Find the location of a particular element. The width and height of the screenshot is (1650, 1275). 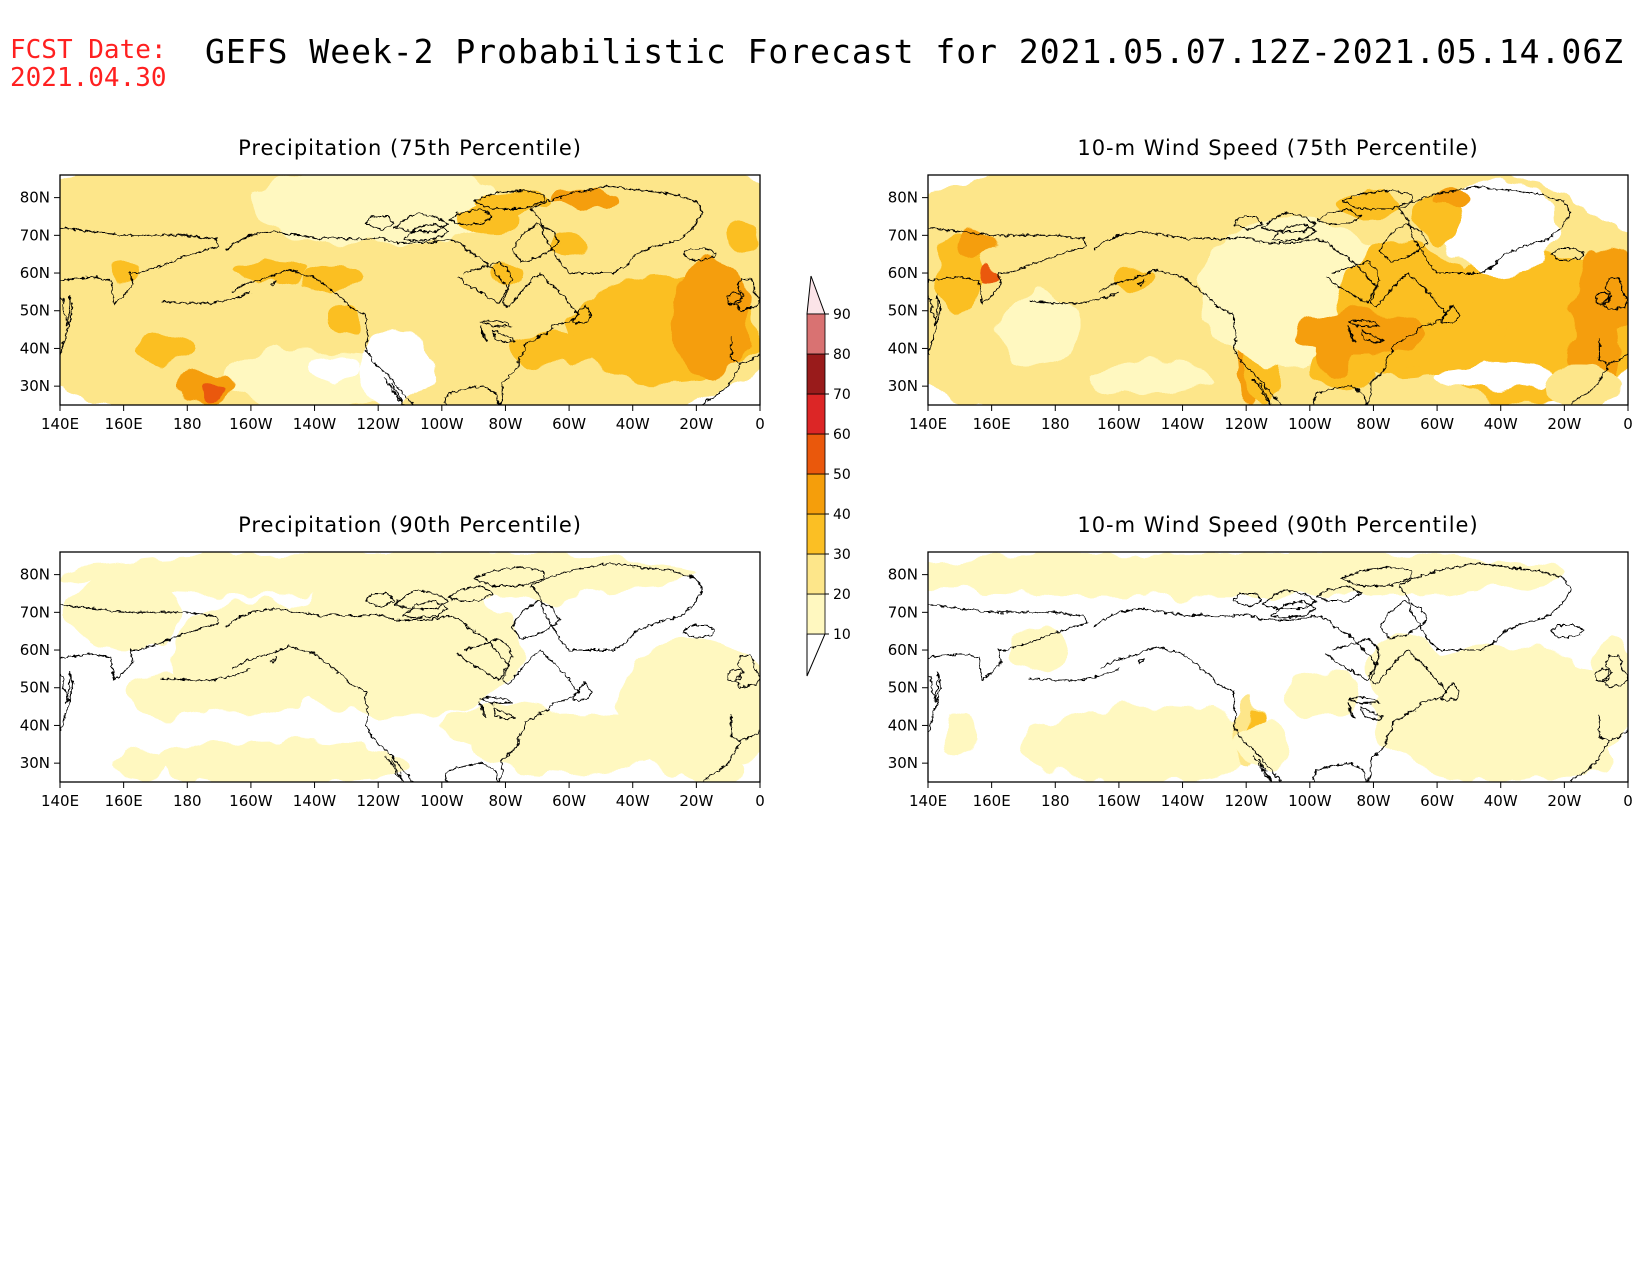

coastline-sakh is located at coordinates (937, 311).